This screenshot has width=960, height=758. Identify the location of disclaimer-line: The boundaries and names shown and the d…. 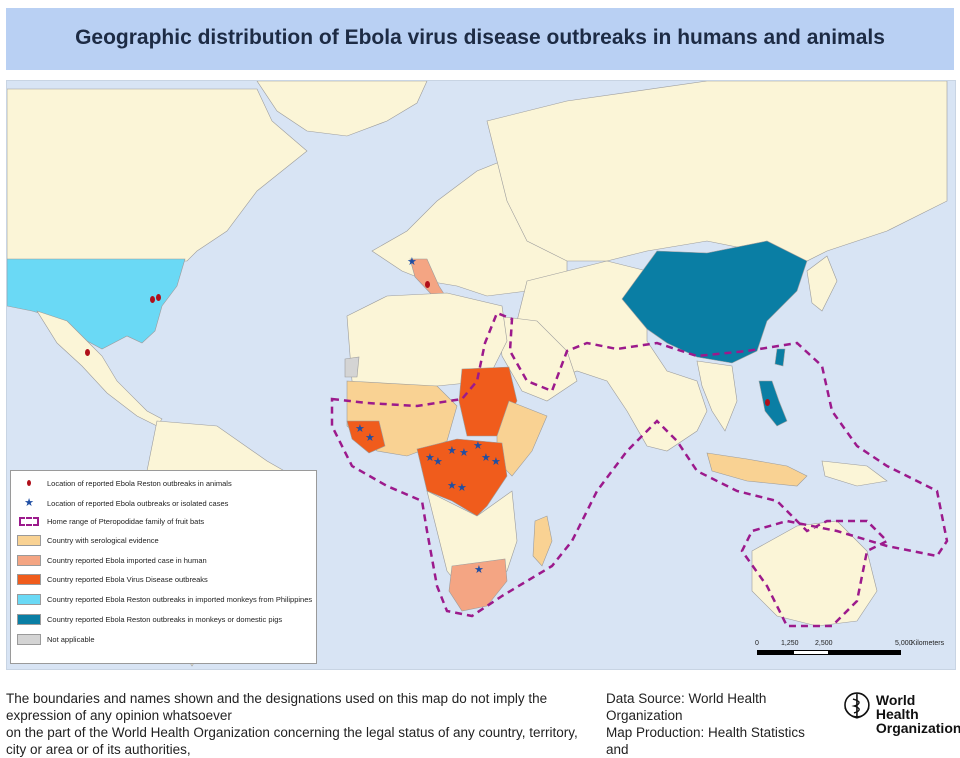
(277, 707).